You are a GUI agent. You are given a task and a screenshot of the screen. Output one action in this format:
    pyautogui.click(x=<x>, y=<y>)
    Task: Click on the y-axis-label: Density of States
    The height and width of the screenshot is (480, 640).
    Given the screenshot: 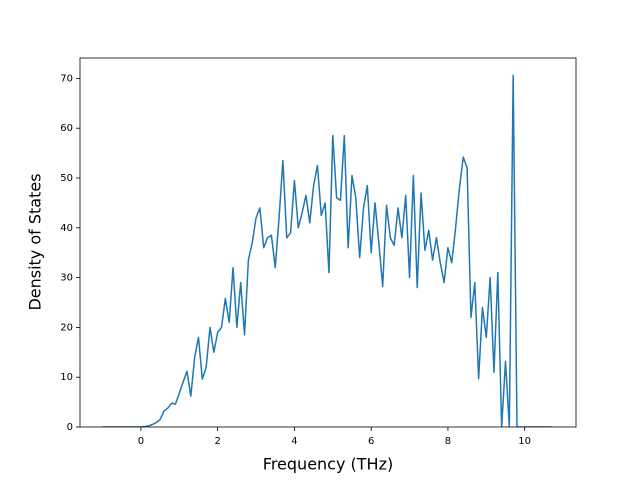 What is the action you would take?
    pyautogui.click(x=35, y=241)
    